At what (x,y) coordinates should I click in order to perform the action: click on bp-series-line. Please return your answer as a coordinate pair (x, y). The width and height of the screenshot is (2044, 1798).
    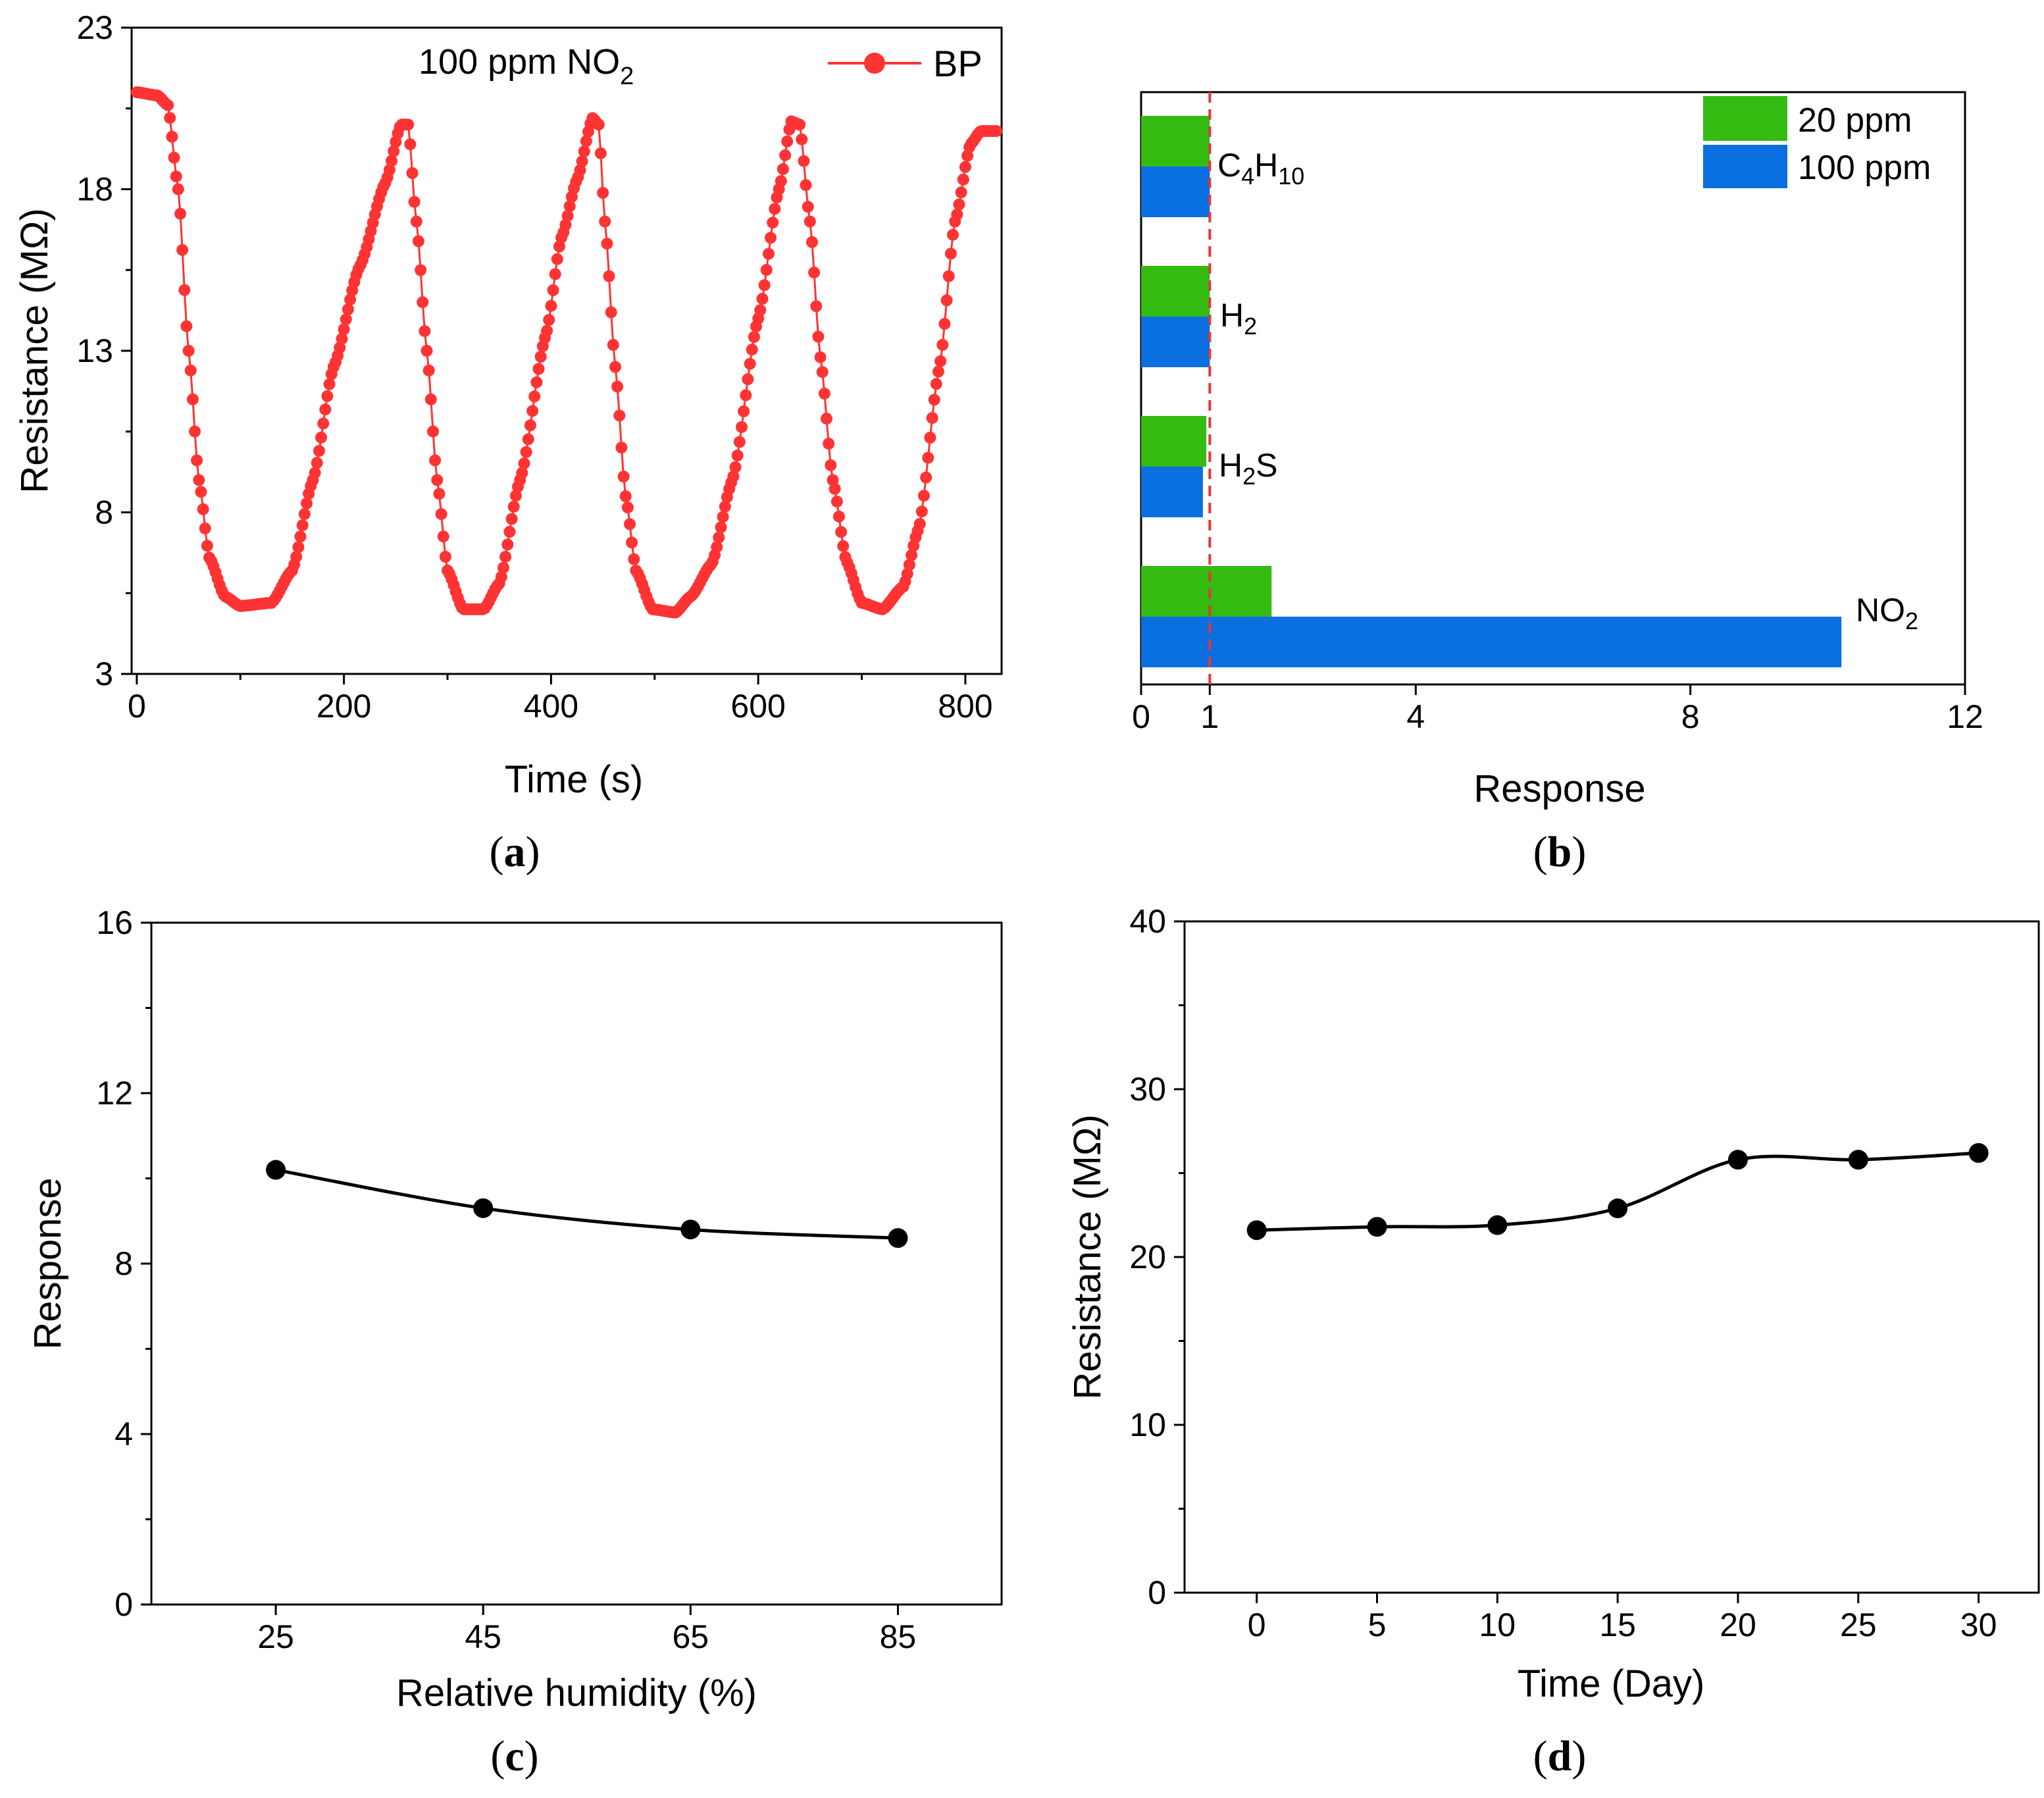
    Looking at the image, I should click on (566, 352).